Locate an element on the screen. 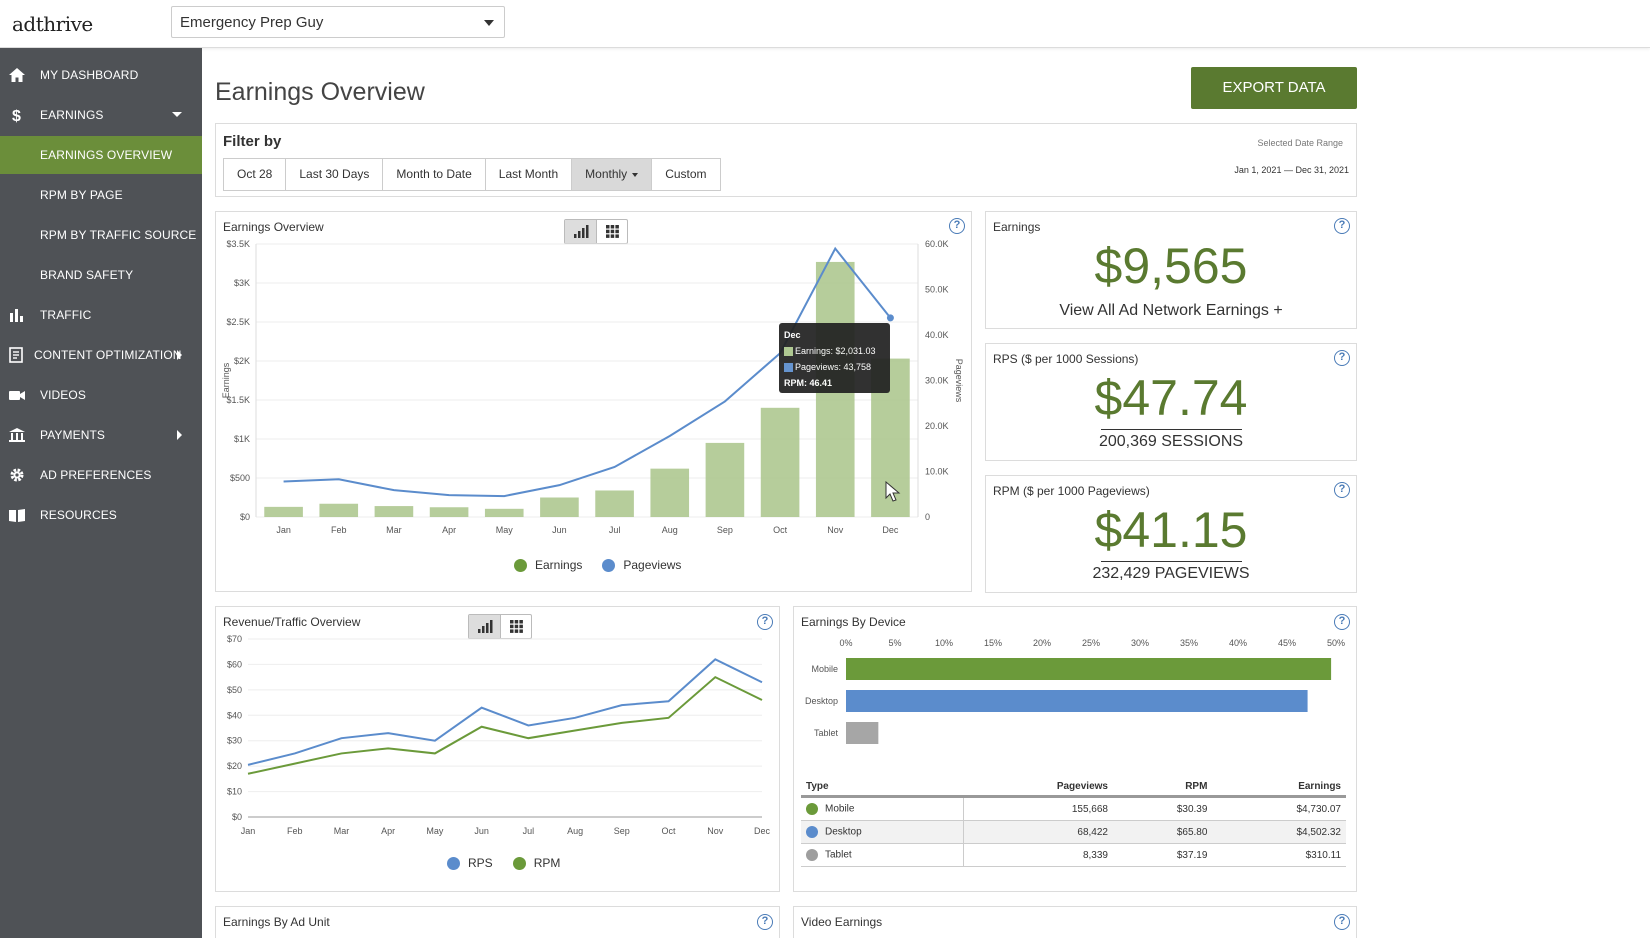  sidebar-item-label: VIDEOS is located at coordinates (63, 395).